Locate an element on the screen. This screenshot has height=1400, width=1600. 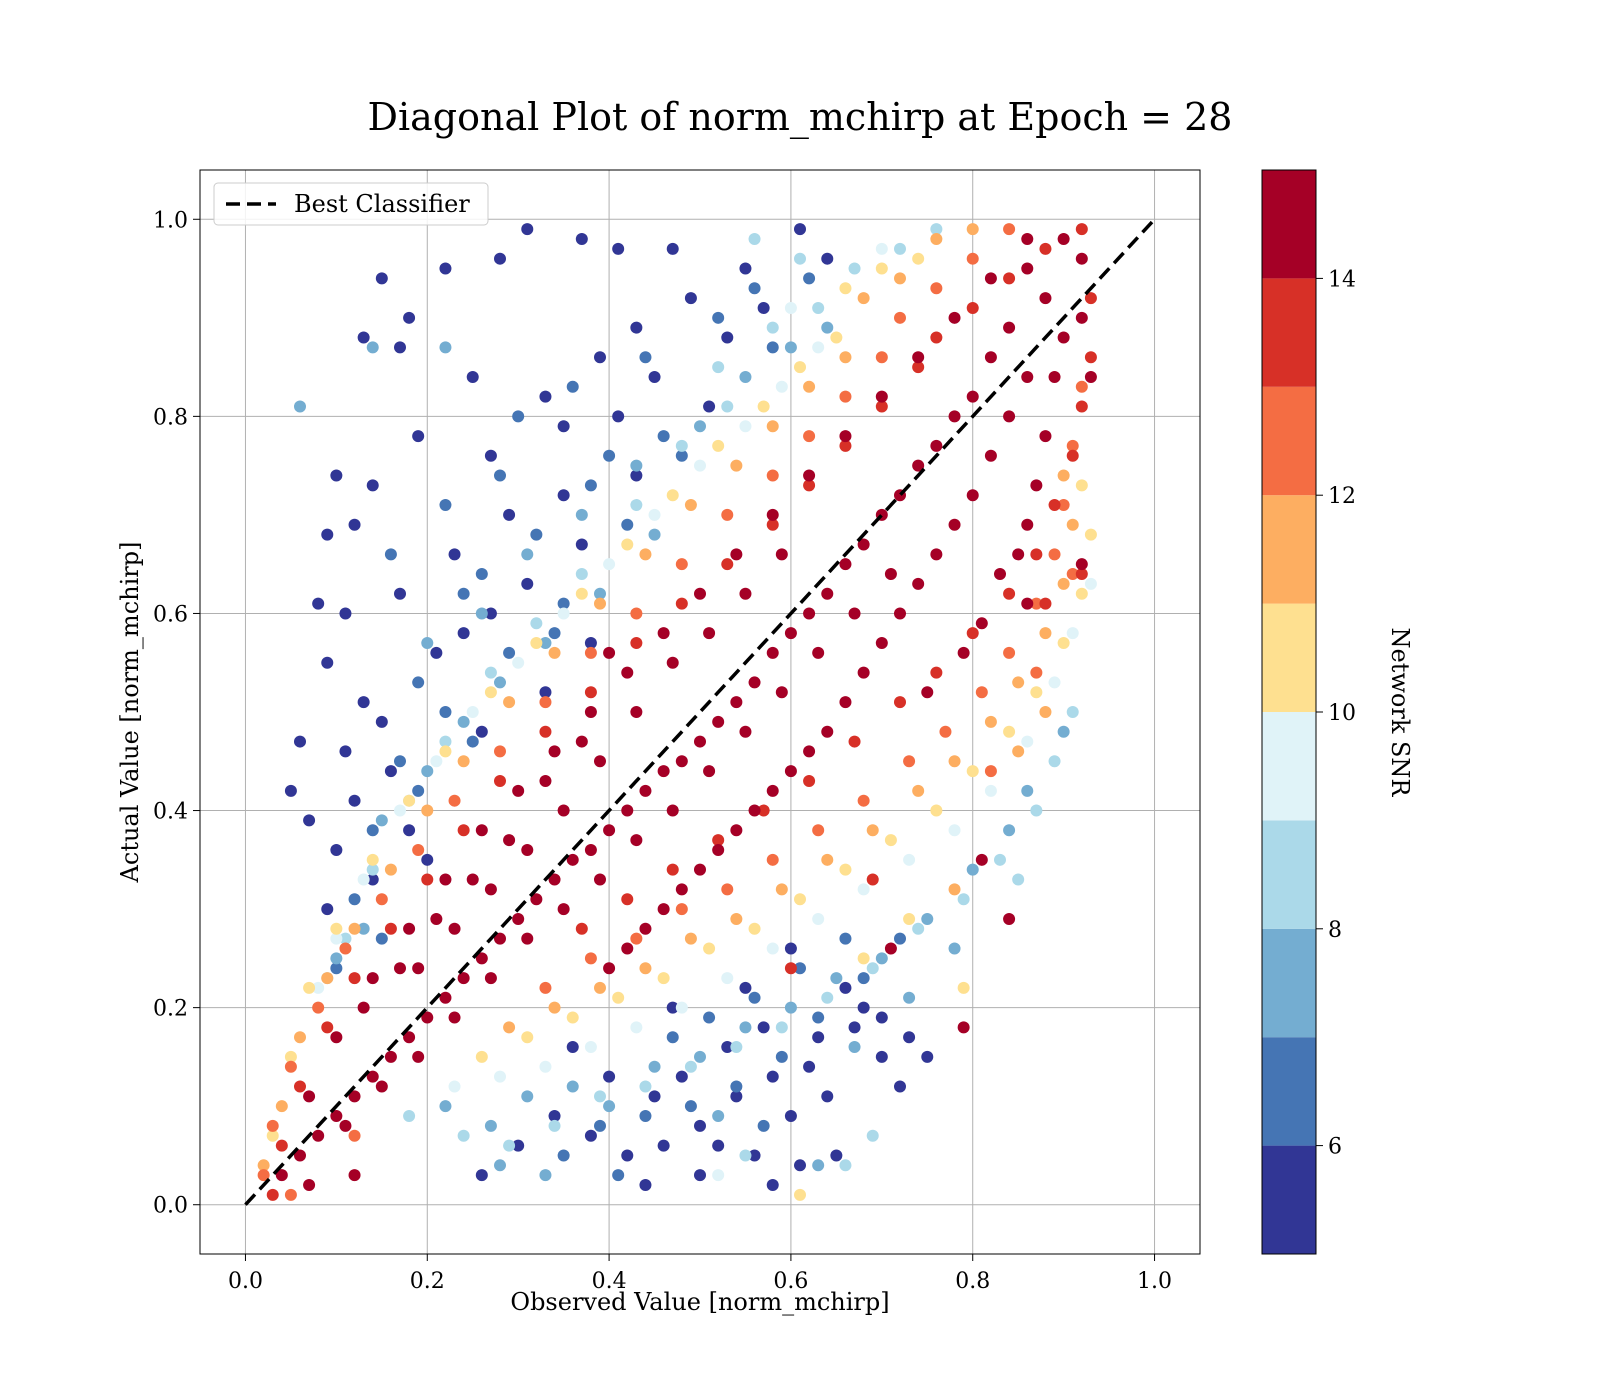
legend: Best Classifier is located at coordinates (351, 204).